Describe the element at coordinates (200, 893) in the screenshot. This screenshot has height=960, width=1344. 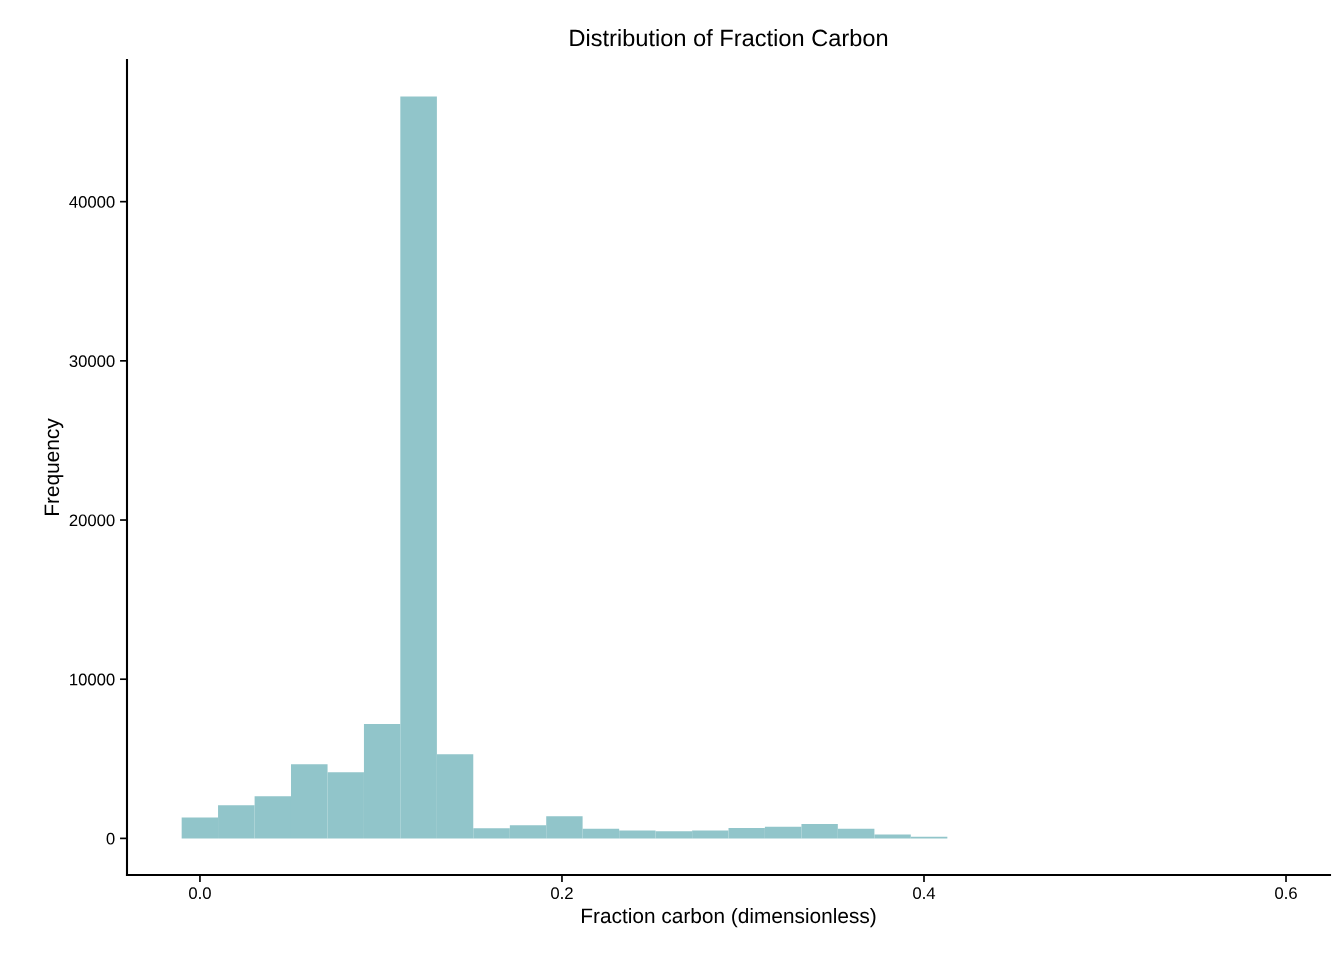
I see `x-tick-label: 0.0` at that location.